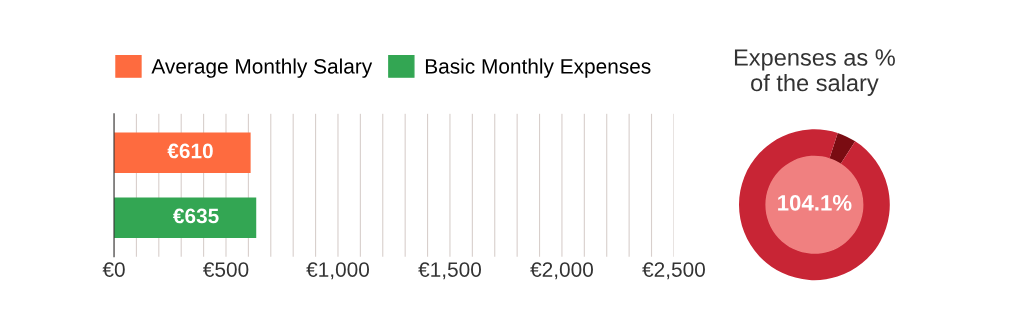 The image size is (1018, 325). I want to click on text: 104.1%, so click(815, 202).